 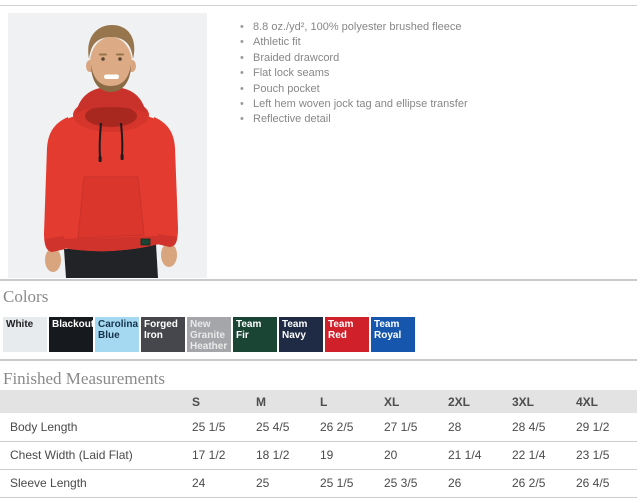 I want to click on measurements-section-divider, so click(x=318, y=360).